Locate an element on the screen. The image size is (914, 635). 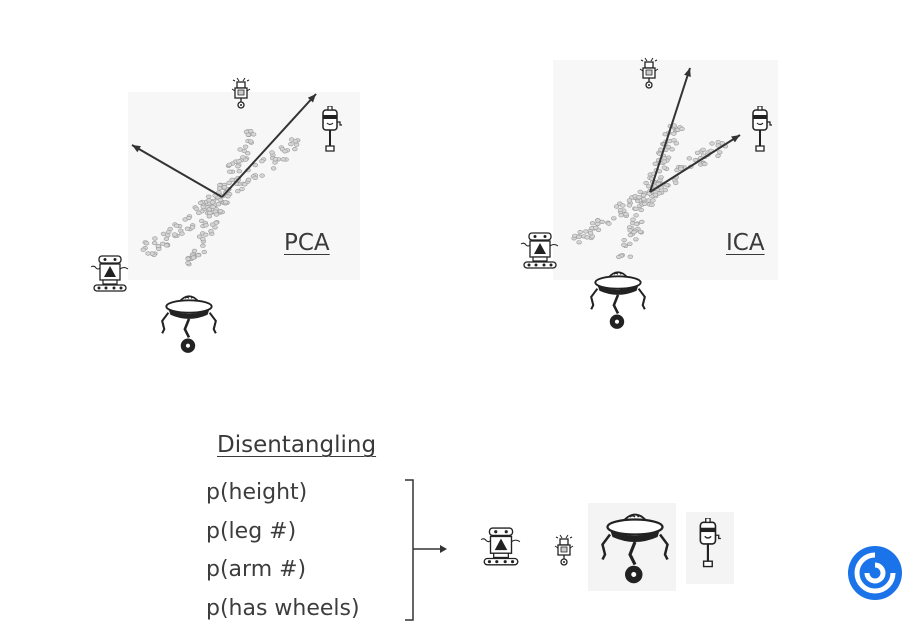
tall-antenna-robot-icon is located at coordinates (564, 550).